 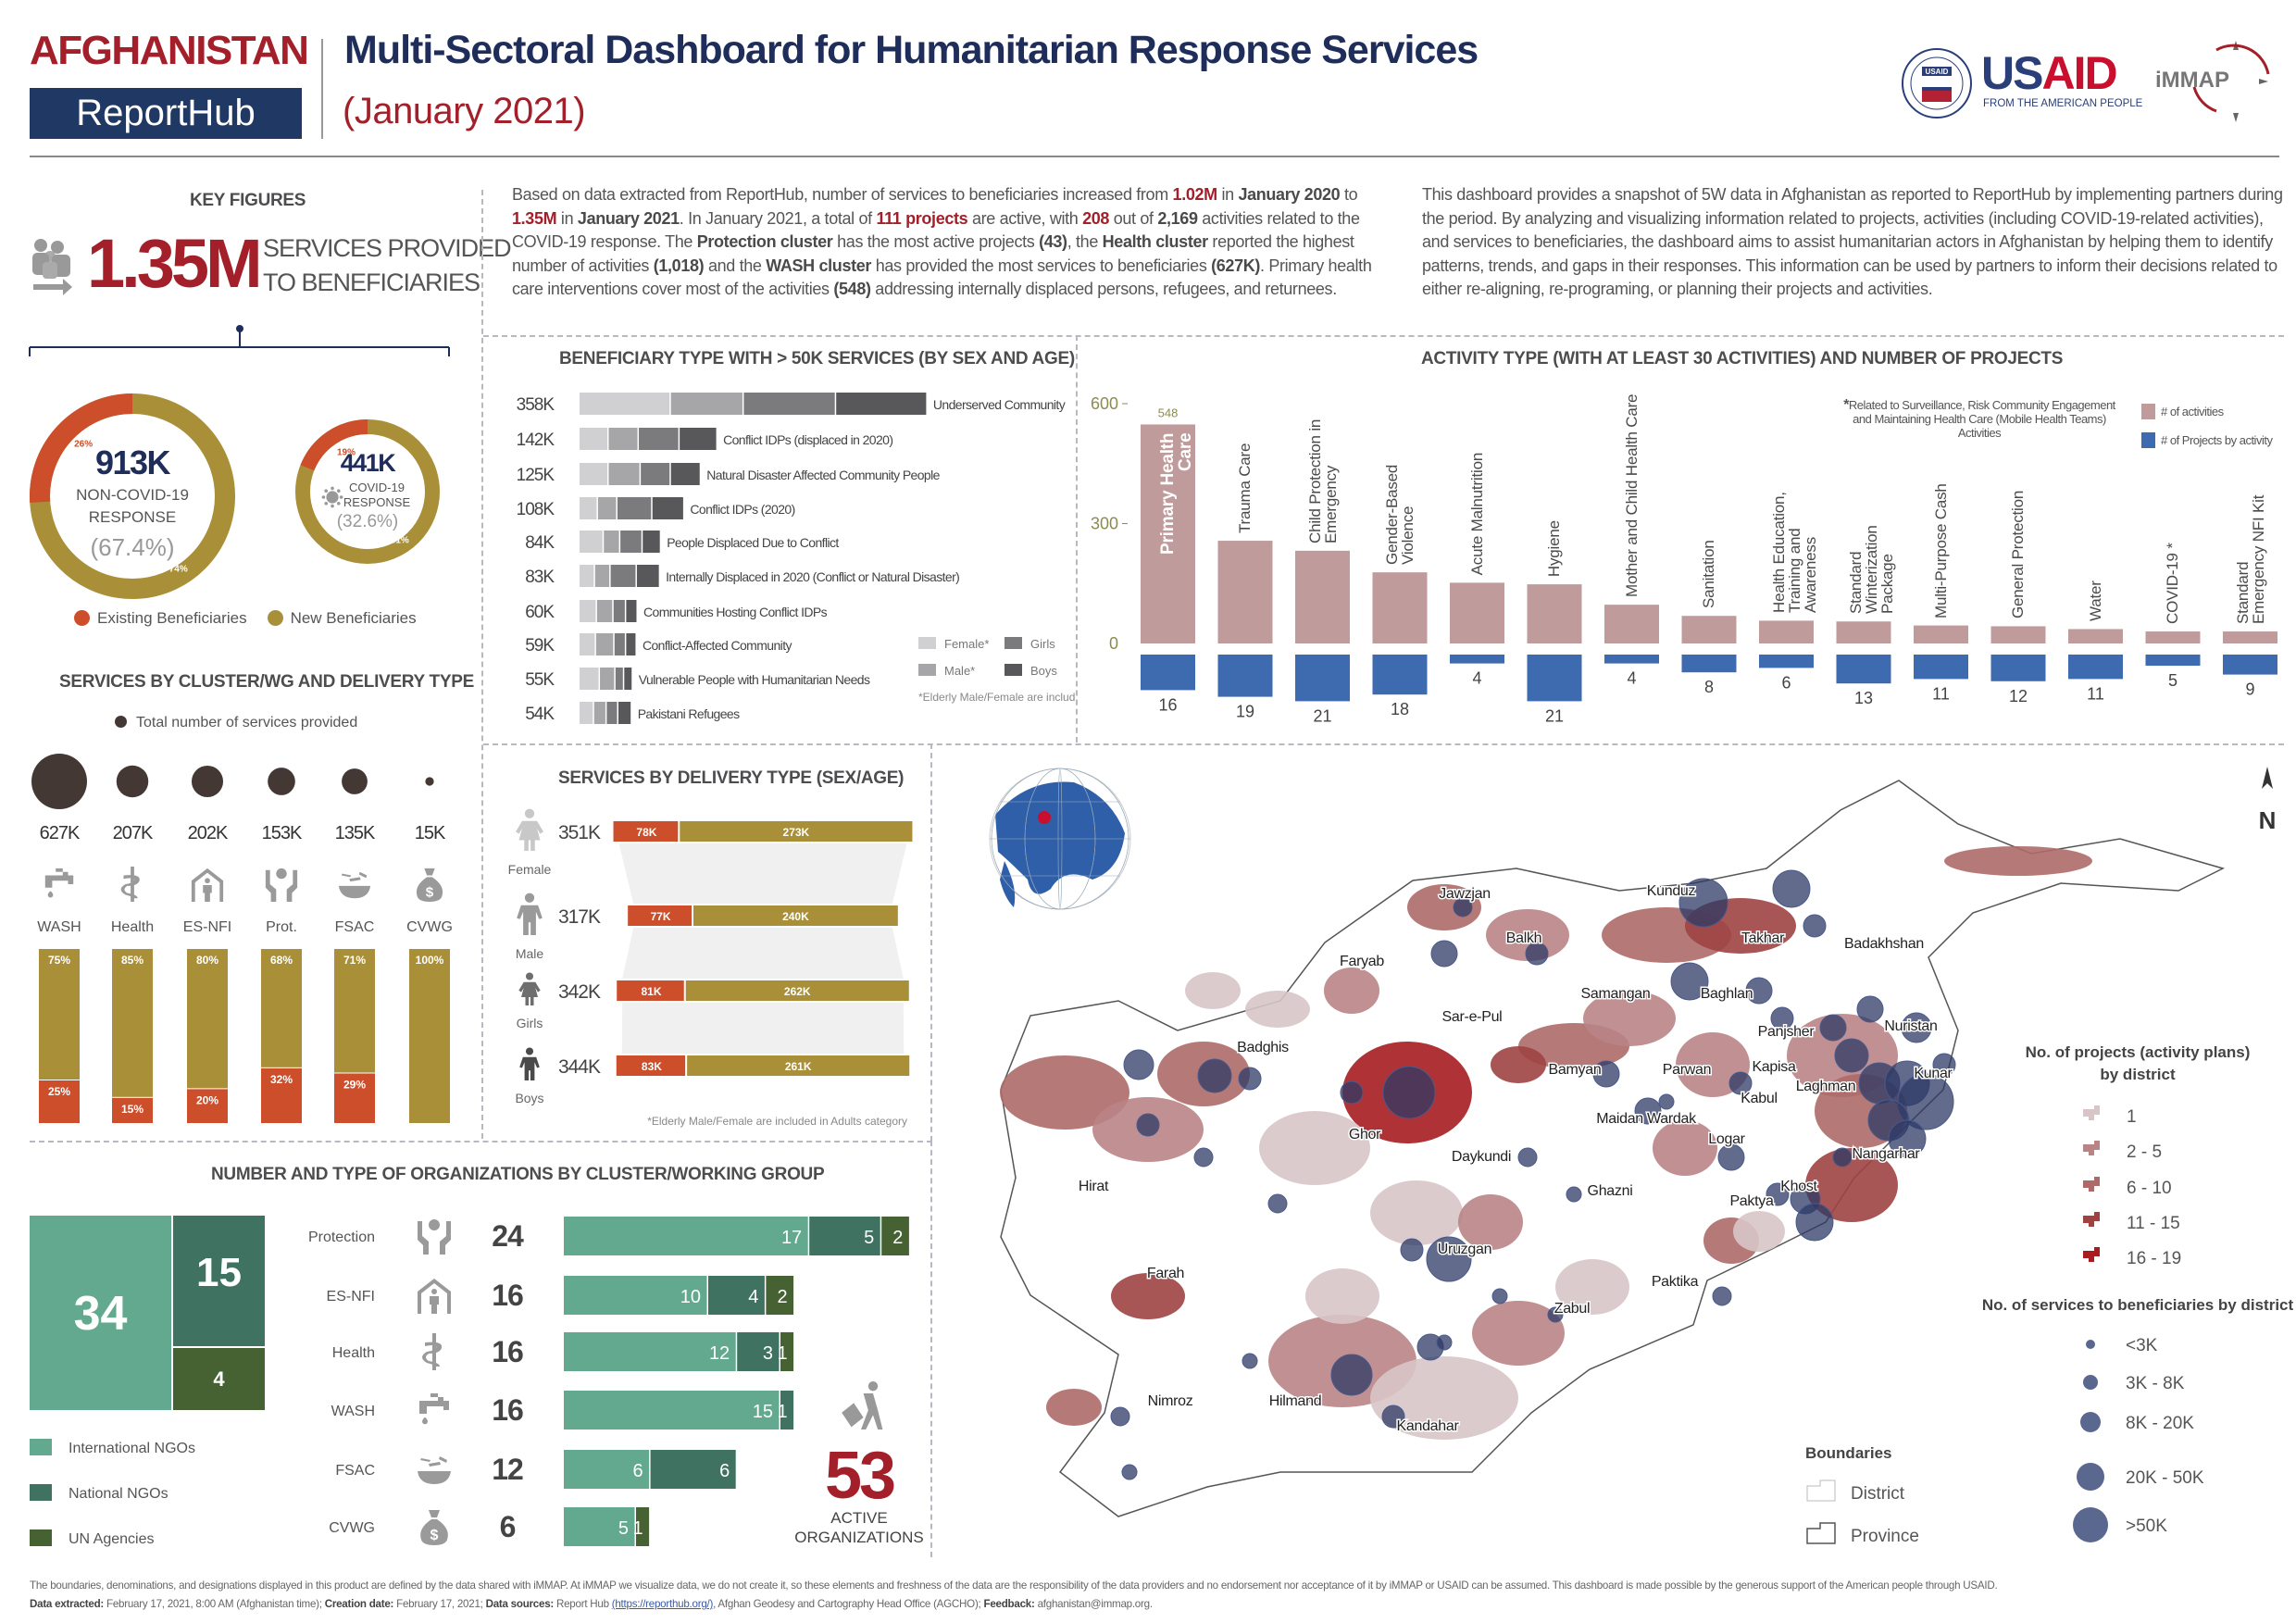 What do you see at coordinates (354, 885) in the screenshot?
I see `food-bowl-icon` at bounding box center [354, 885].